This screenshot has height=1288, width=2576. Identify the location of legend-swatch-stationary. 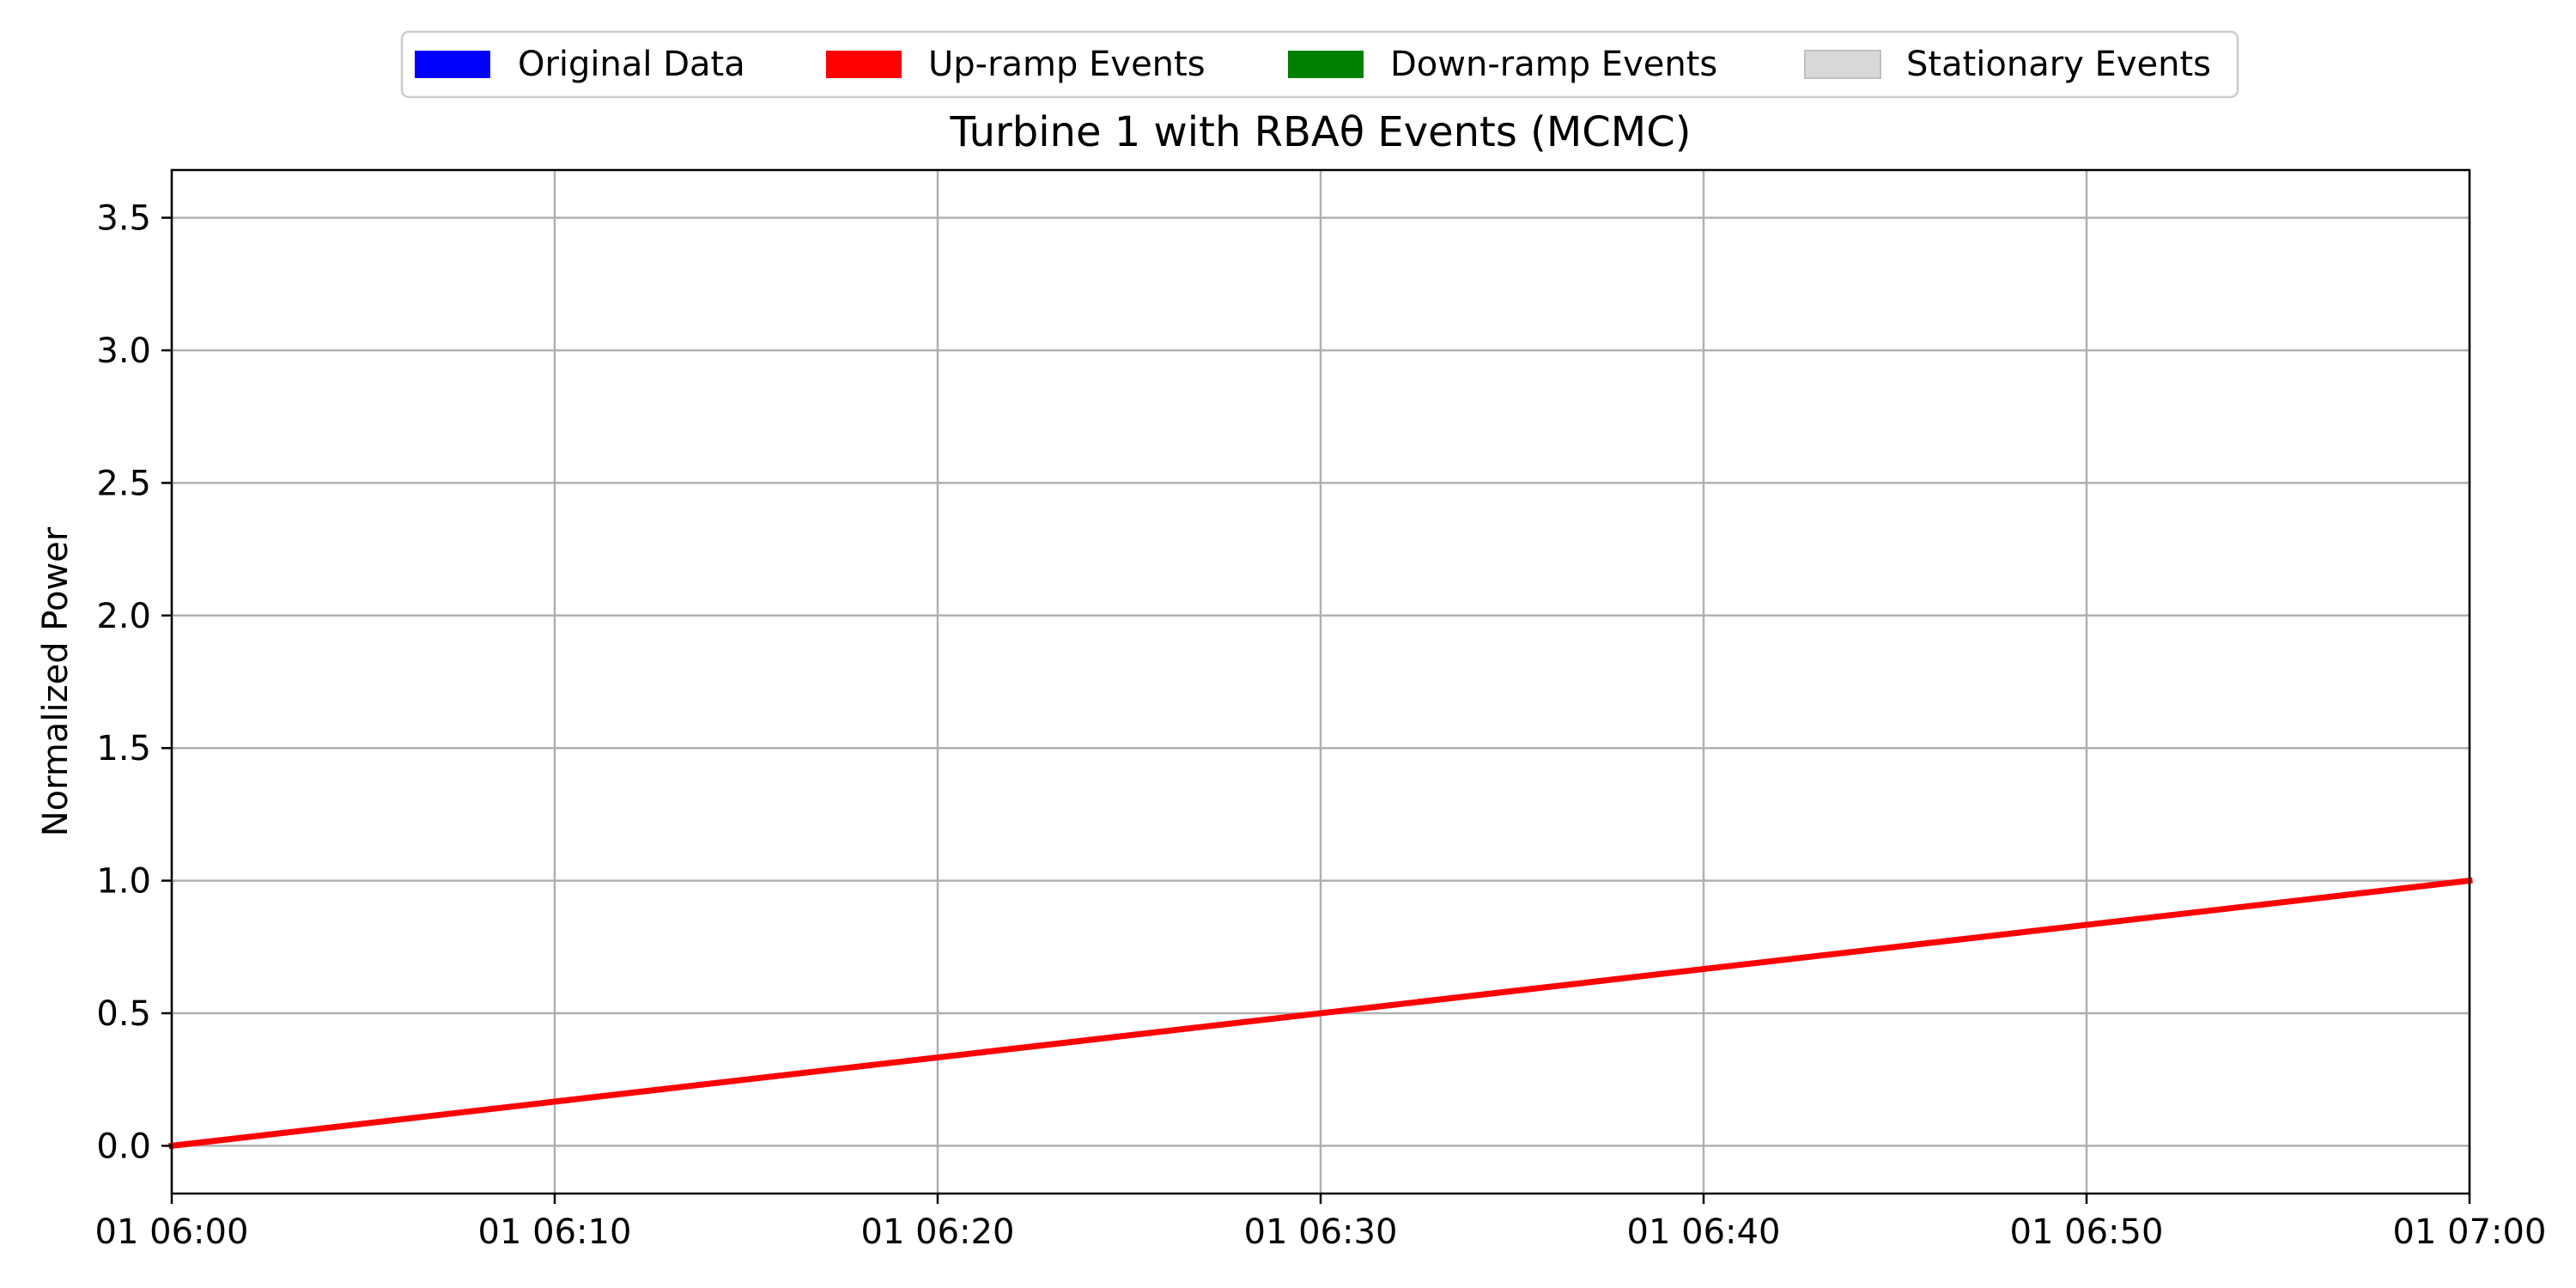
(1843, 64).